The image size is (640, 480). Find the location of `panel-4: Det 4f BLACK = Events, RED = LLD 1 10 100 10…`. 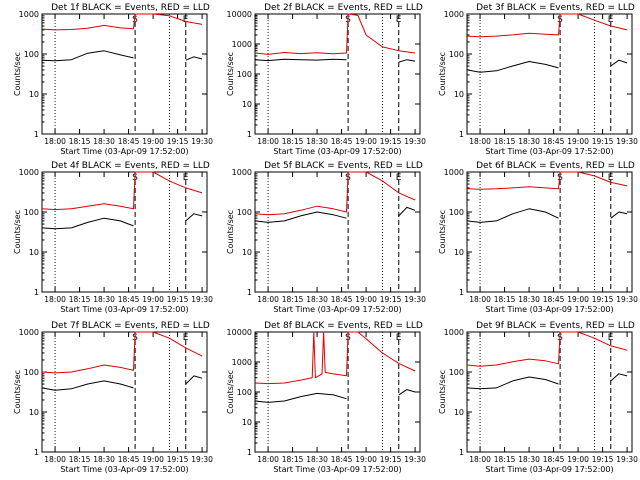

panel-4: Det 4f BLACK = Events, RED = LLD 1 10 100 10… is located at coordinates (113, 237).